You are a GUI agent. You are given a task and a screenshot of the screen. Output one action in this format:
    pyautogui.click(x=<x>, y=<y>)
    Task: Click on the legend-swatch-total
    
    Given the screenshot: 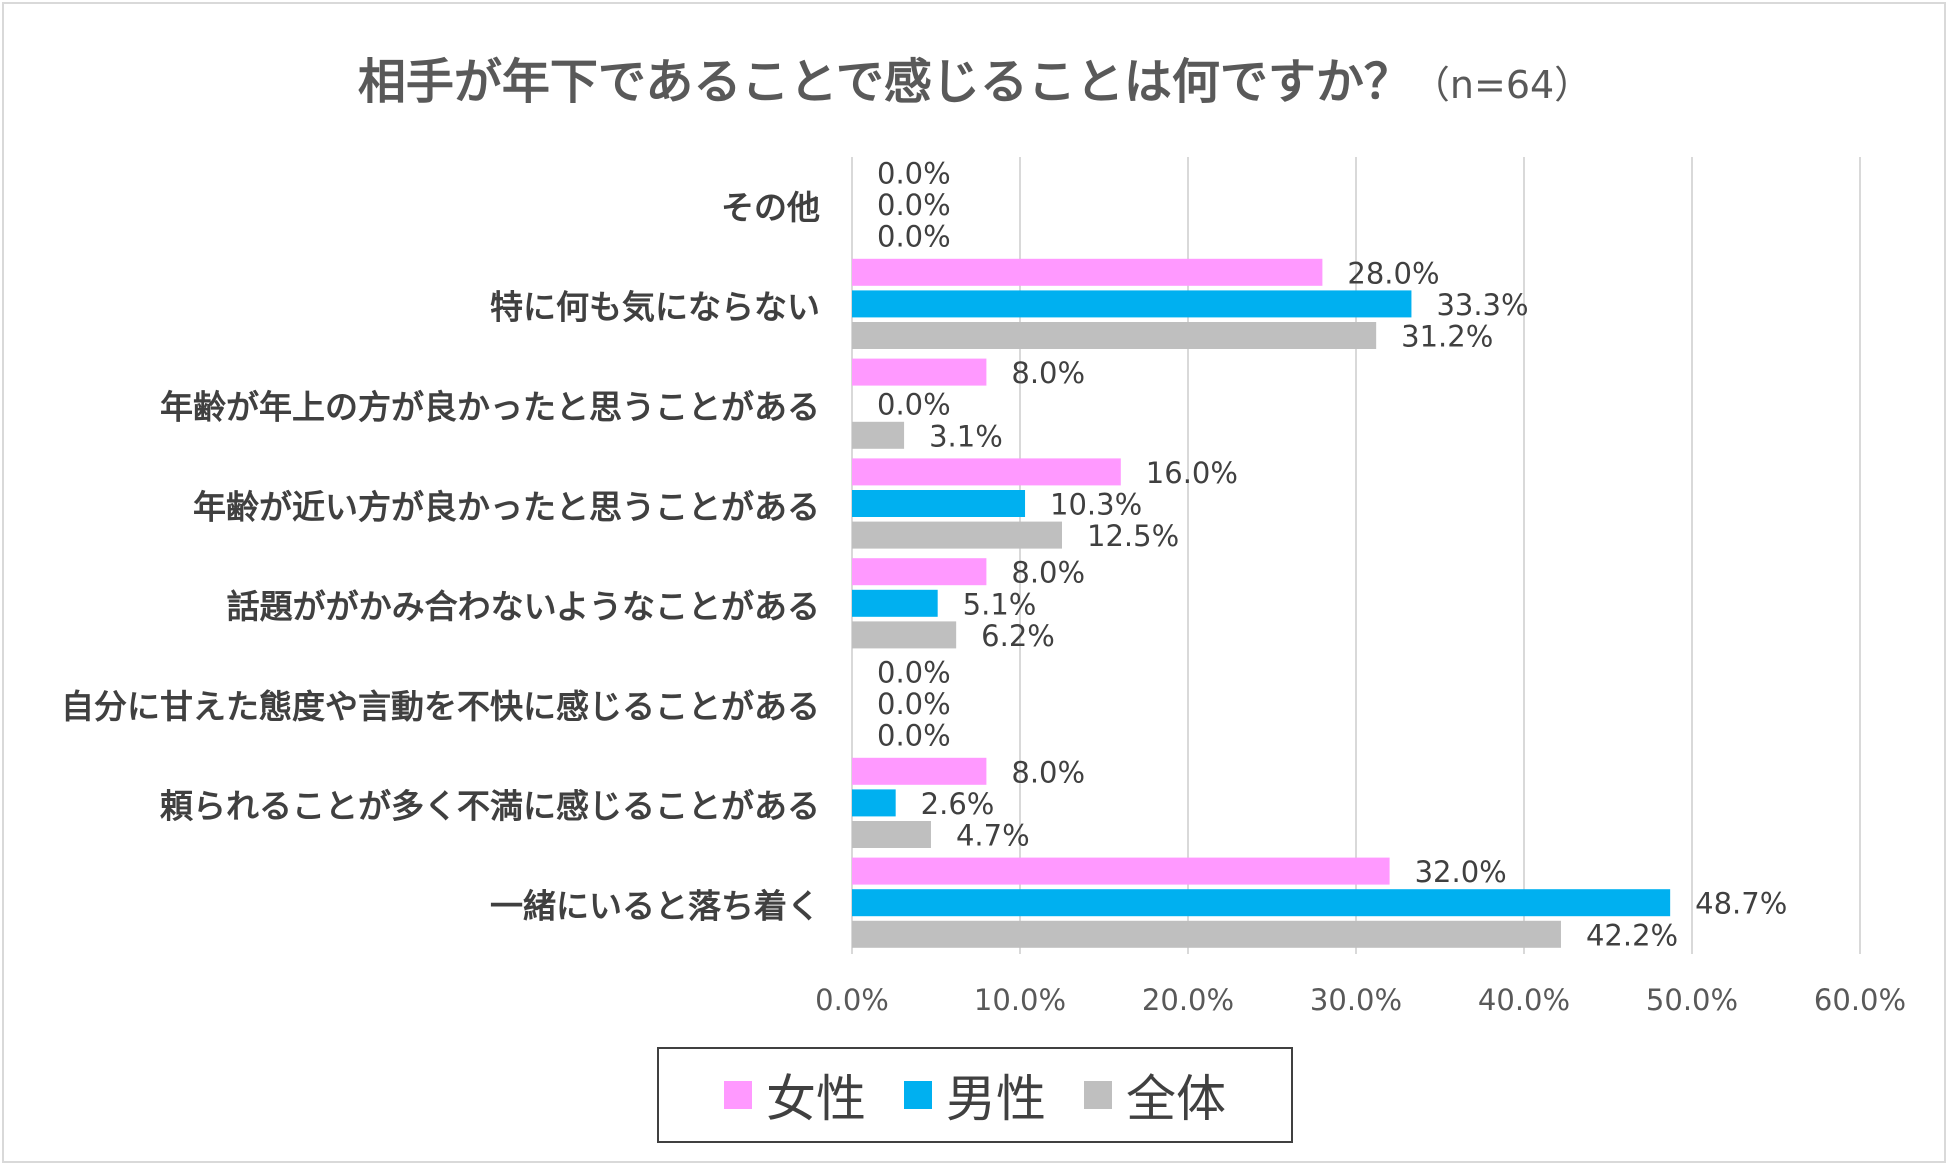 What is the action you would take?
    pyautogui.click(x=1098, y=1095)
    